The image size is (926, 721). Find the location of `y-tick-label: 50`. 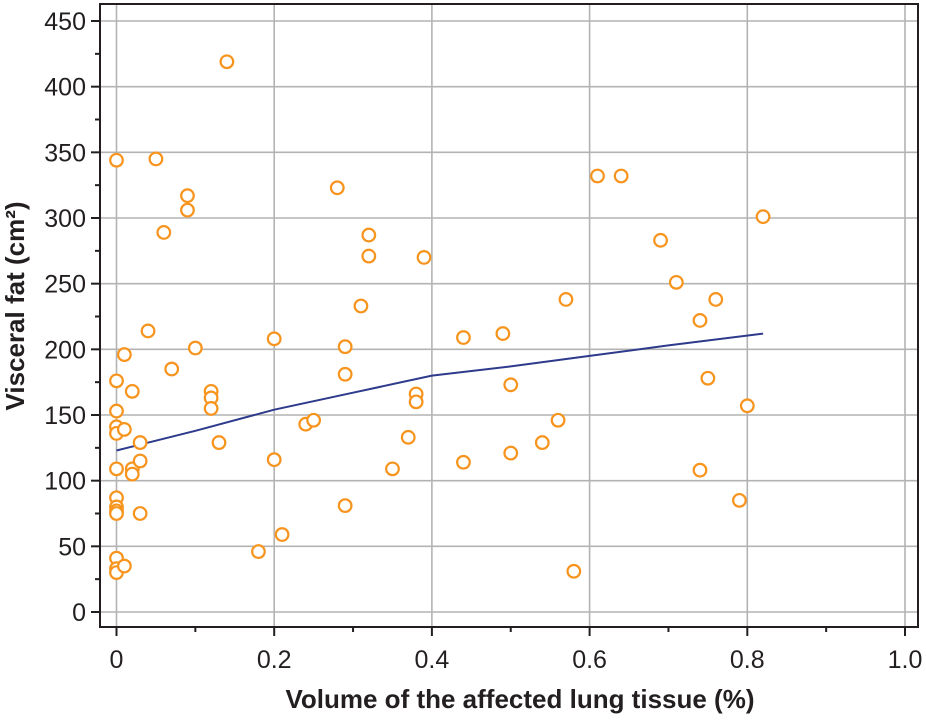

y-tick-label: 50 is located at coordinates (72, 547).